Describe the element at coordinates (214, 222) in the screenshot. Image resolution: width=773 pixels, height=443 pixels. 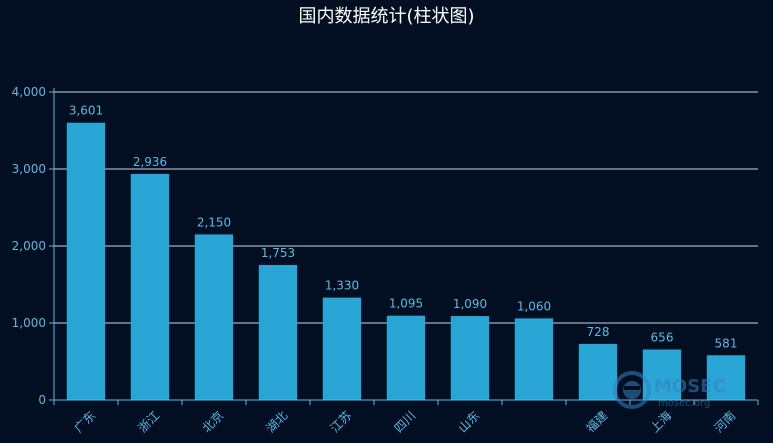
I see `bar-value-label: 2,150` at that location.